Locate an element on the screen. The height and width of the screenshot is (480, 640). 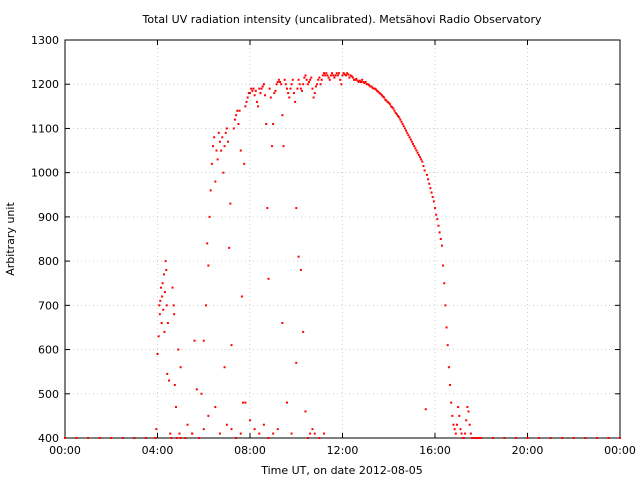
y-tick-label: 400 is located at coordinates (48, 438).